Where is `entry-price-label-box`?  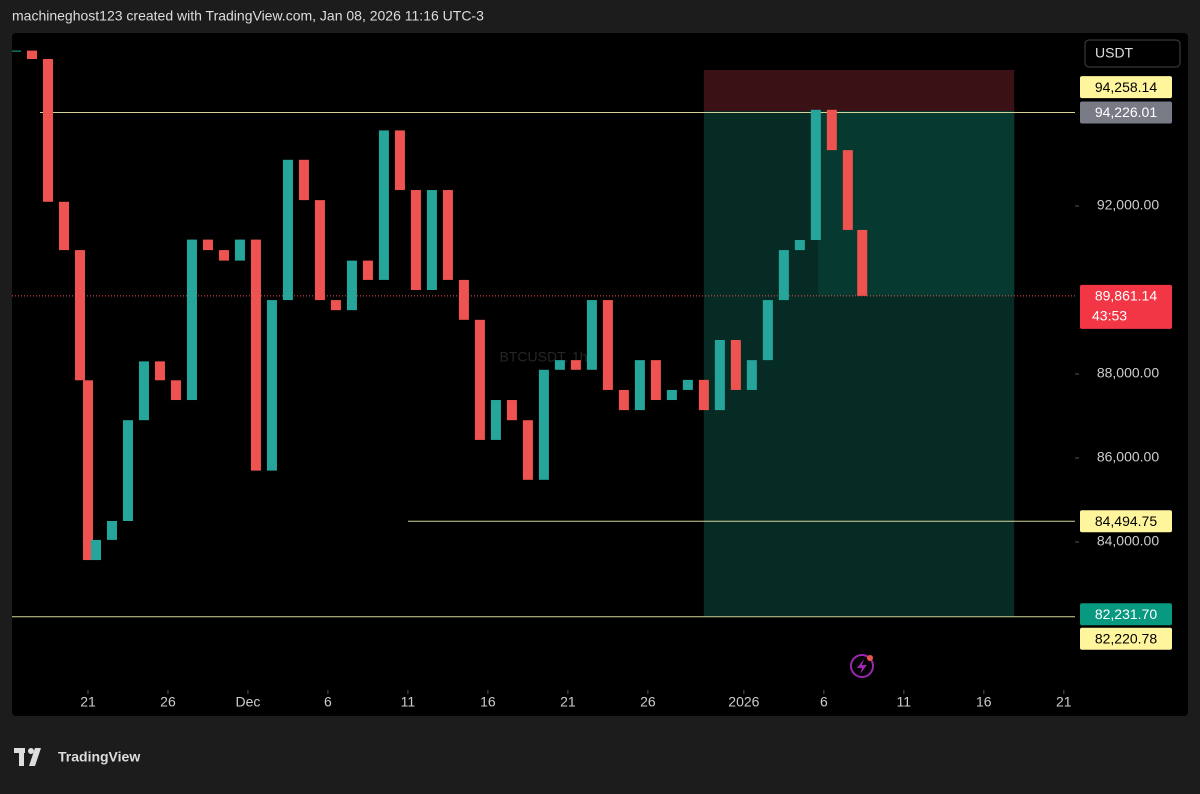 entry-price-label-box is located at coordinates (1126, 87).